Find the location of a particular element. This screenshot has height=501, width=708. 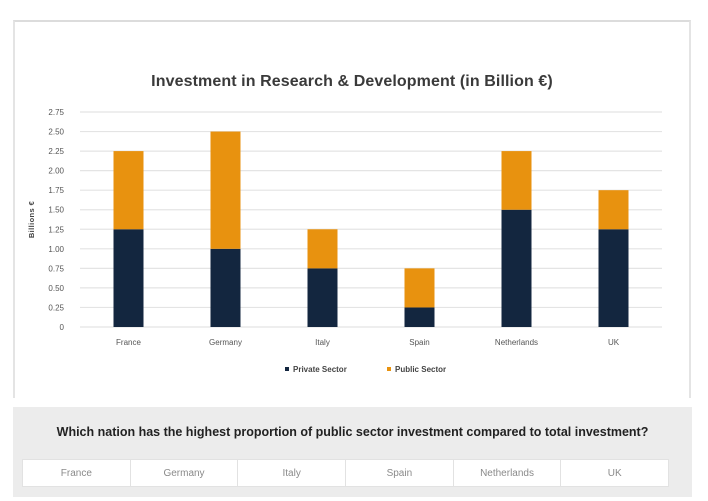

y-tick-label: 1.25 is located at coordinates (56, 229).